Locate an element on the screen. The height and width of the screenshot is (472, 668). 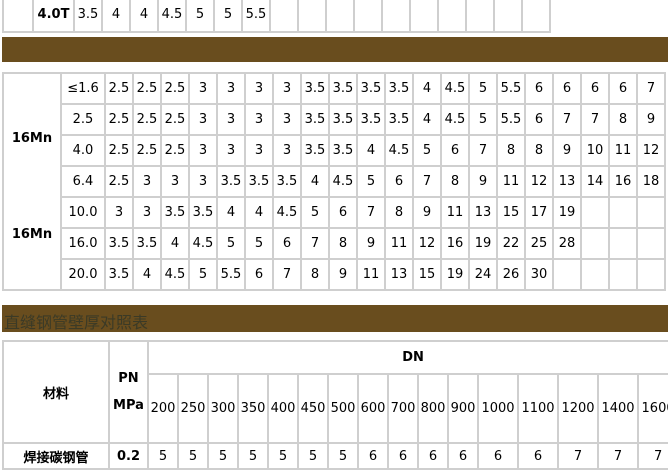
dn-value-cell: 300 is located at coordinates (223, 408).